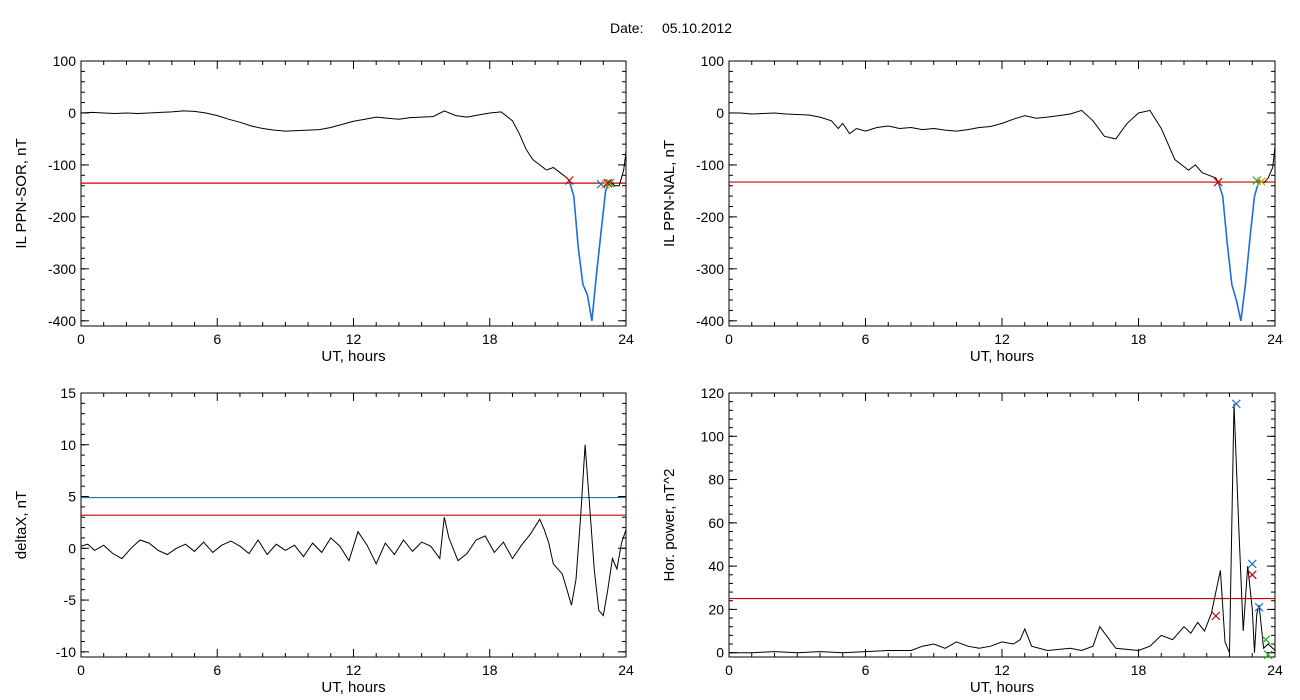 The width and height of the screenshot is (1300, 700). What do you see at coordinates (669, 193) in the screenshot?
I see `y-axis-title: IL PPN-NAL, nT` at bounding box center [669, 193].